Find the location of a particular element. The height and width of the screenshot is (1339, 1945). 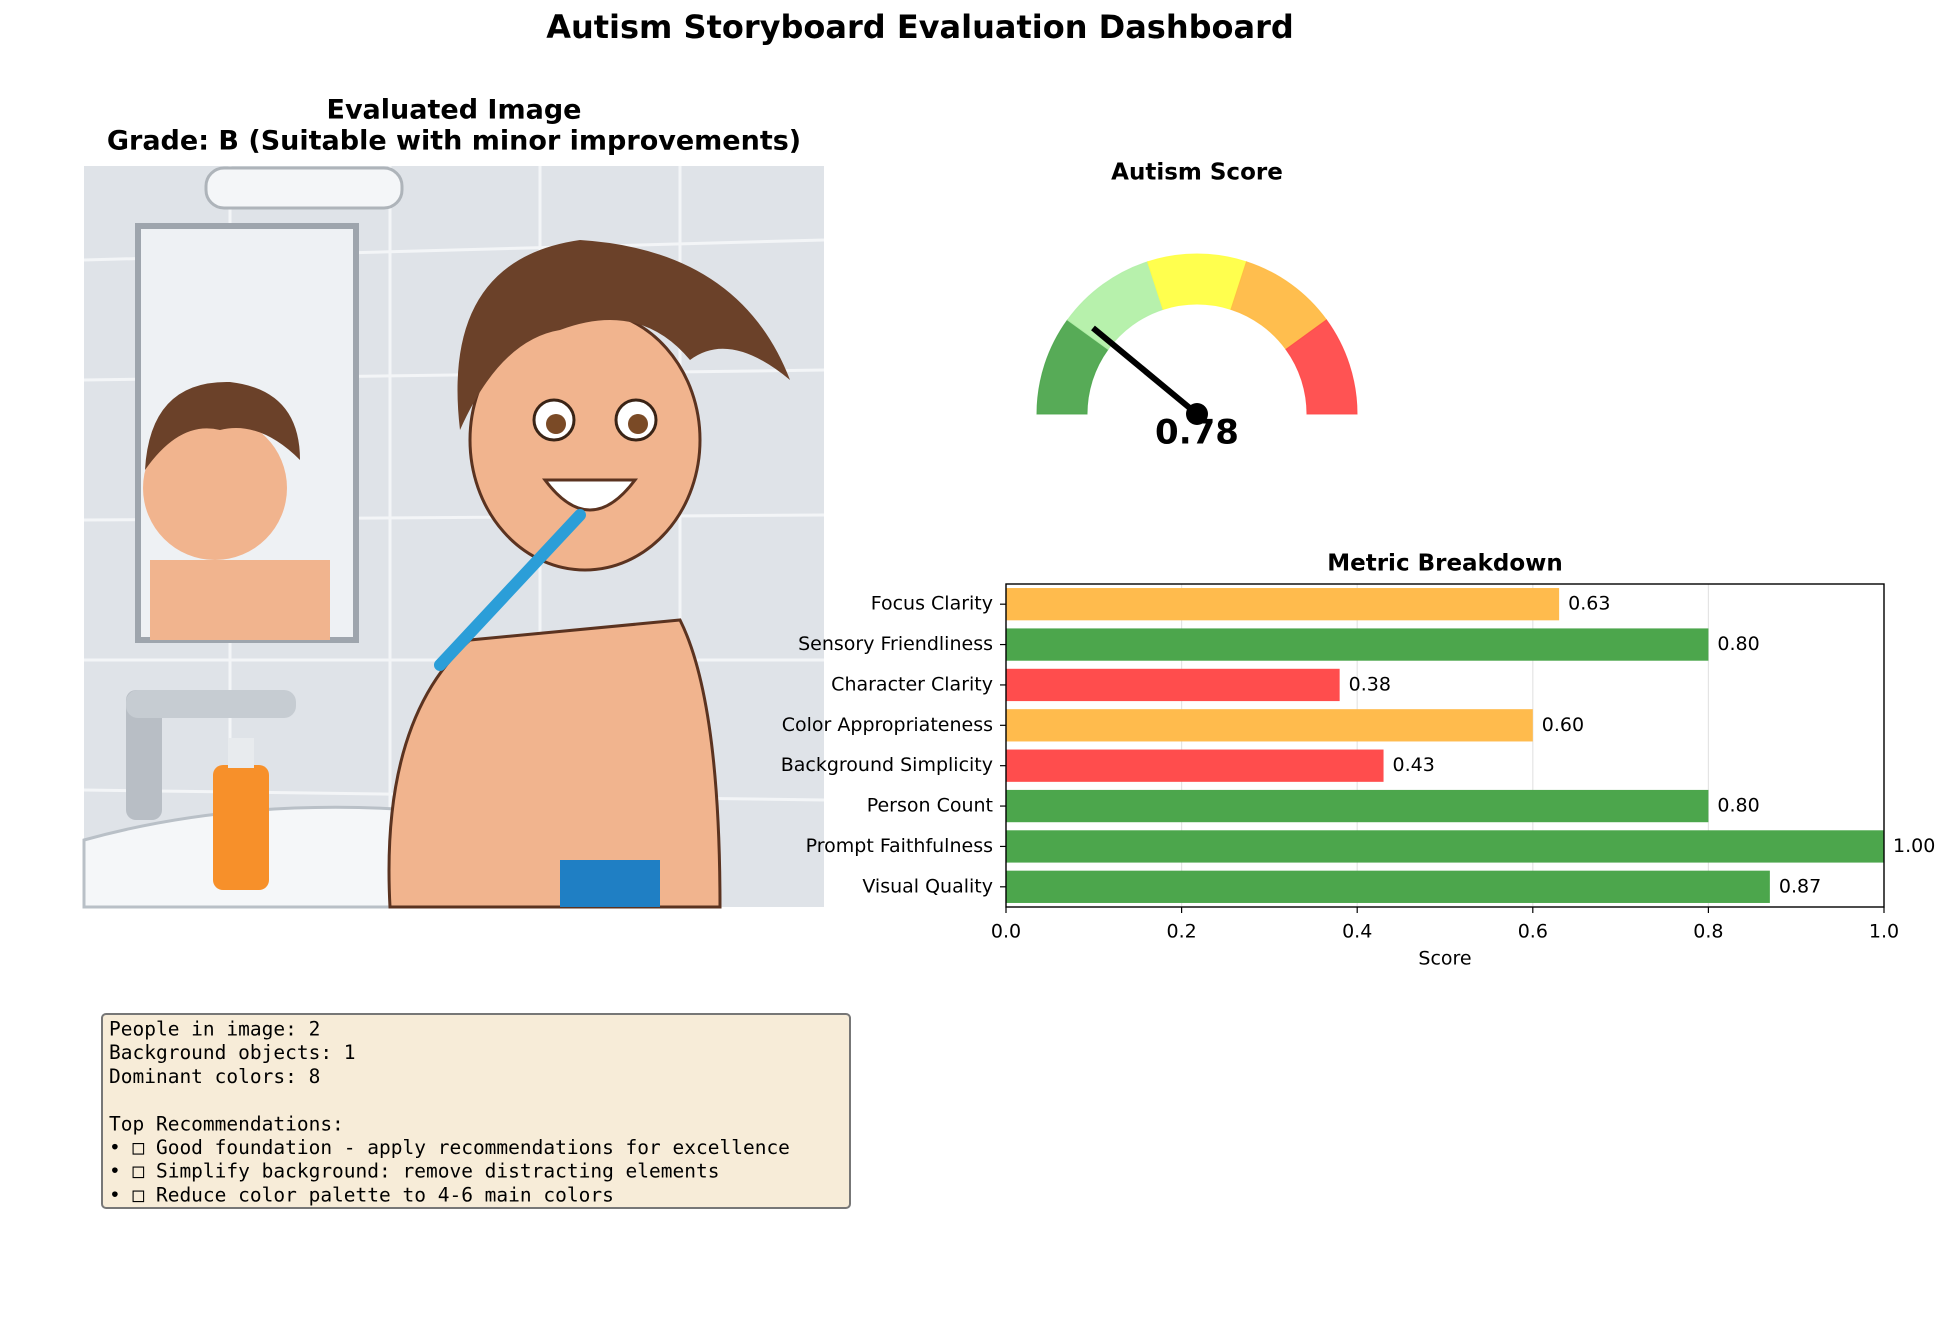

reflection-body is located at coordinates (240, 600).